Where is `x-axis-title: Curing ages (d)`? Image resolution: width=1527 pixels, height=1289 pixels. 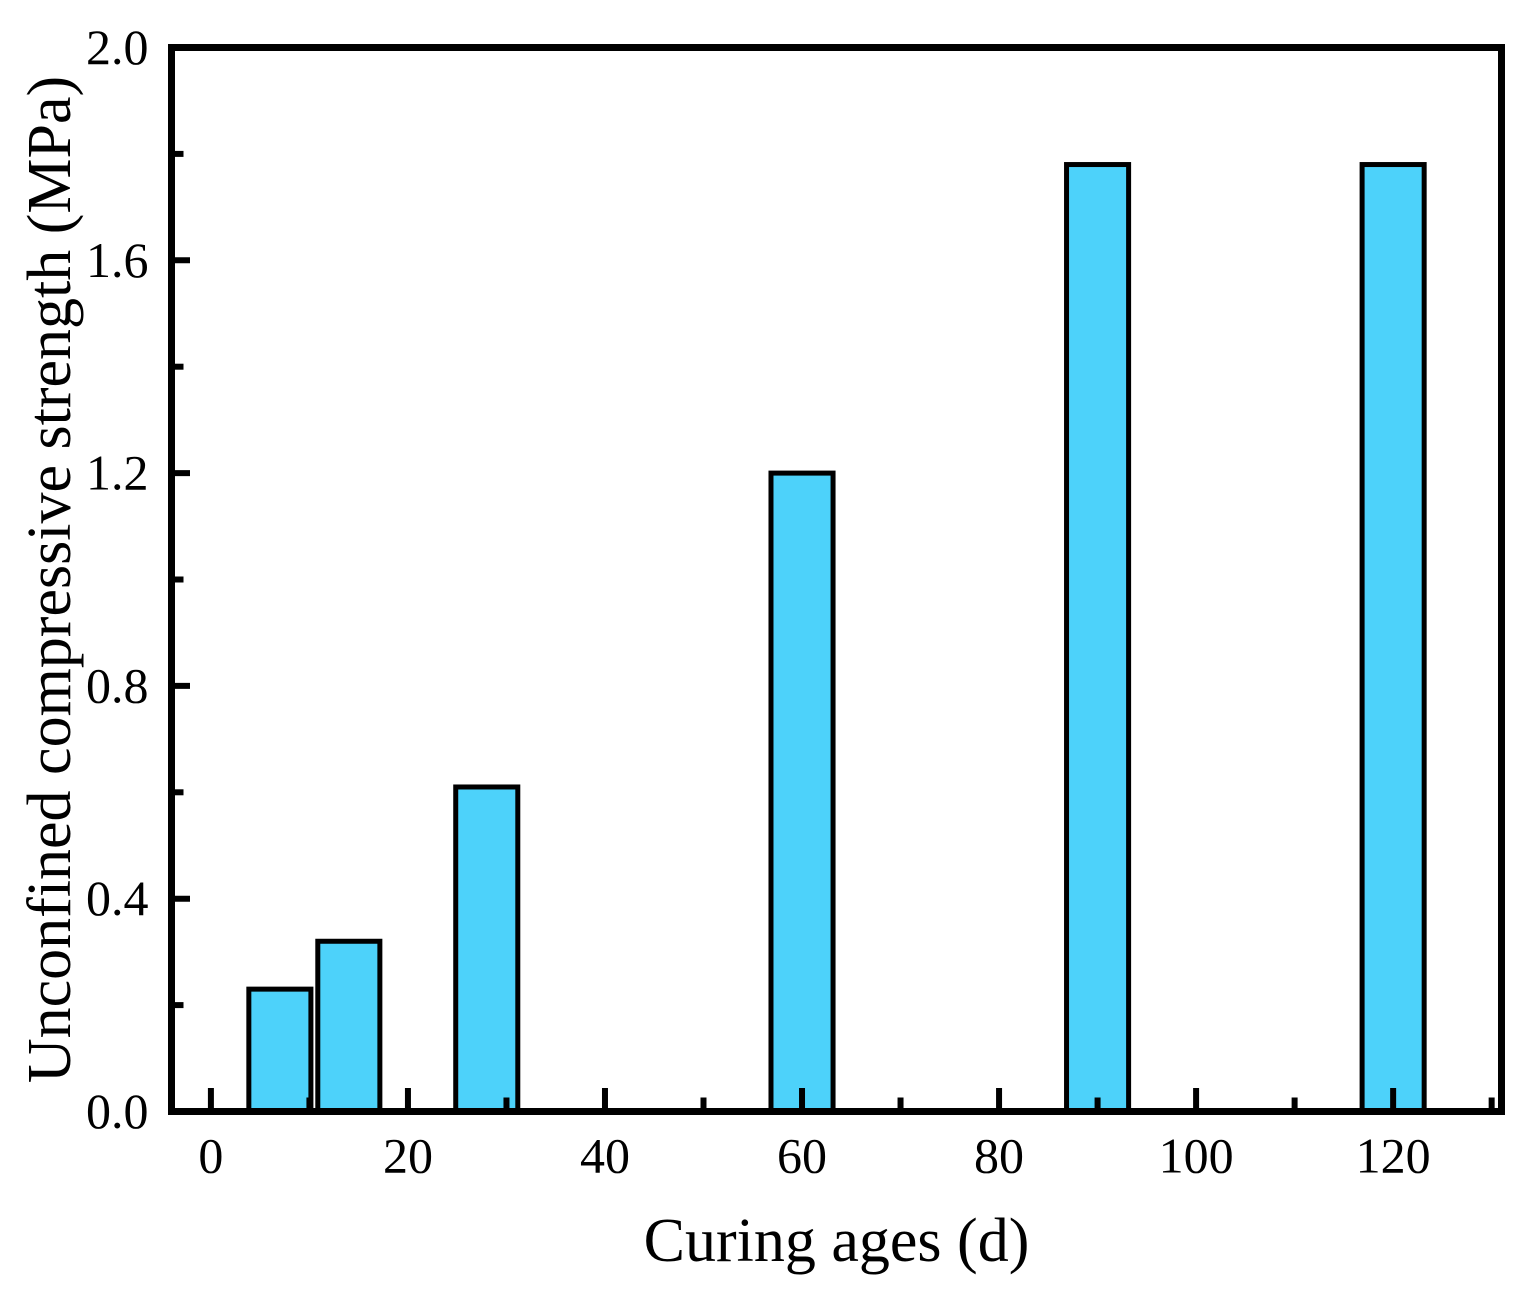
x-axis-title: Curing ages (d) is located at coordinates (837, 1241).